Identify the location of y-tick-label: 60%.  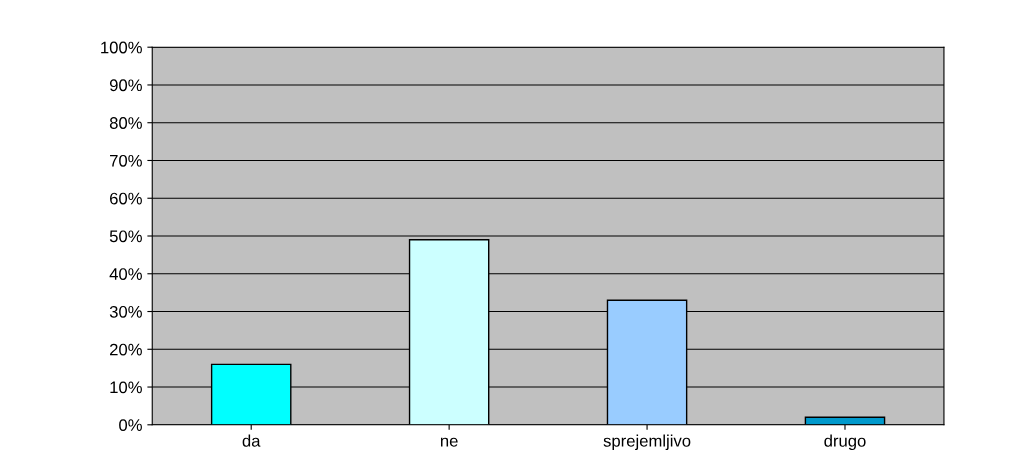
(126, 198).